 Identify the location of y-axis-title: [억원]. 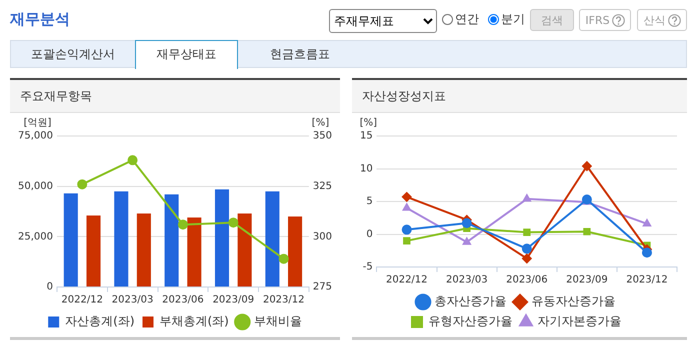
(38, 123).